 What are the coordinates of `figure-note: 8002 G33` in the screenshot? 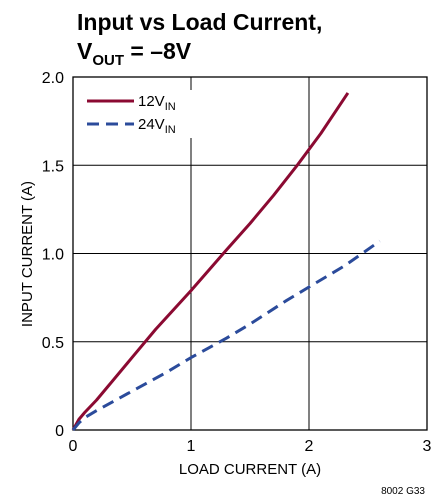 It's located at (403, 491).